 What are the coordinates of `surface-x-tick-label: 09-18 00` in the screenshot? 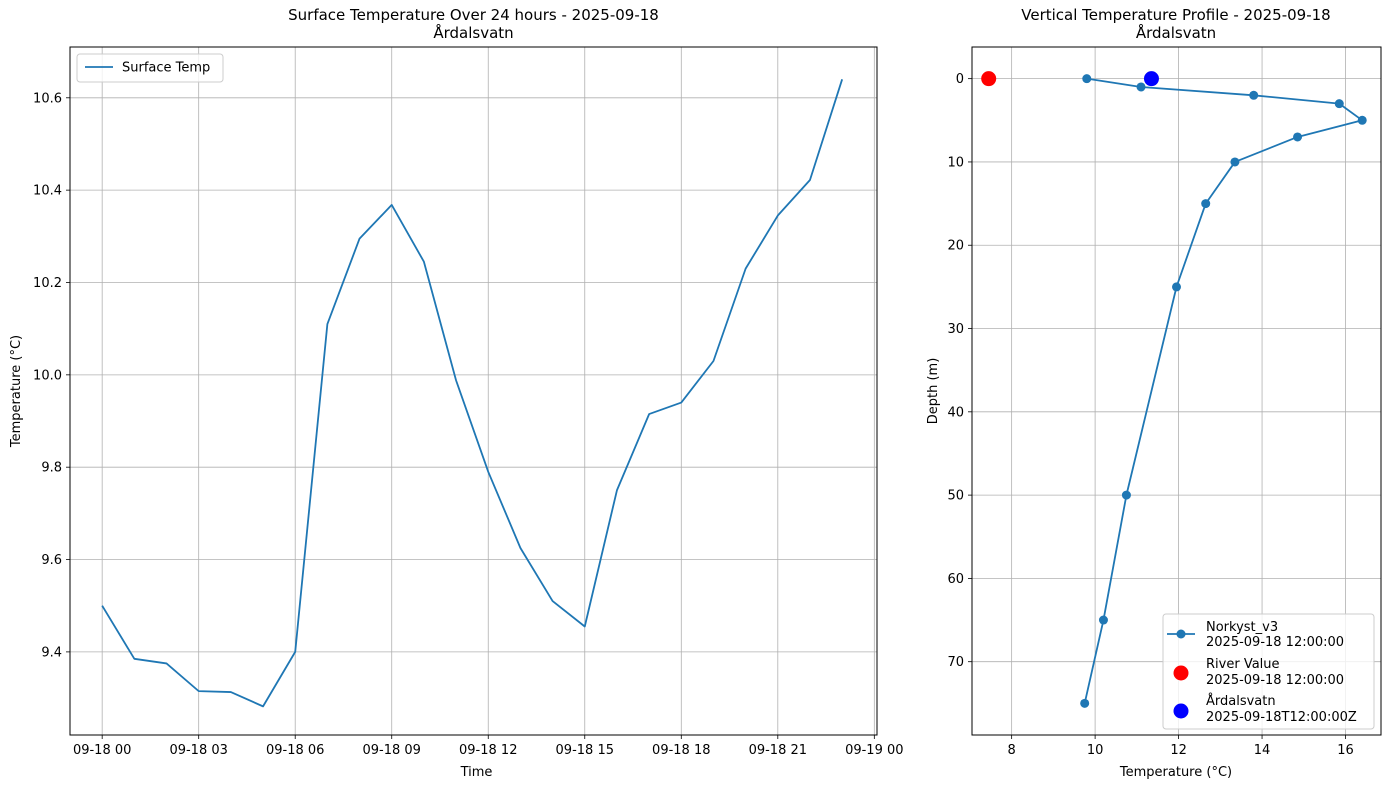 It's located at (102, 750).